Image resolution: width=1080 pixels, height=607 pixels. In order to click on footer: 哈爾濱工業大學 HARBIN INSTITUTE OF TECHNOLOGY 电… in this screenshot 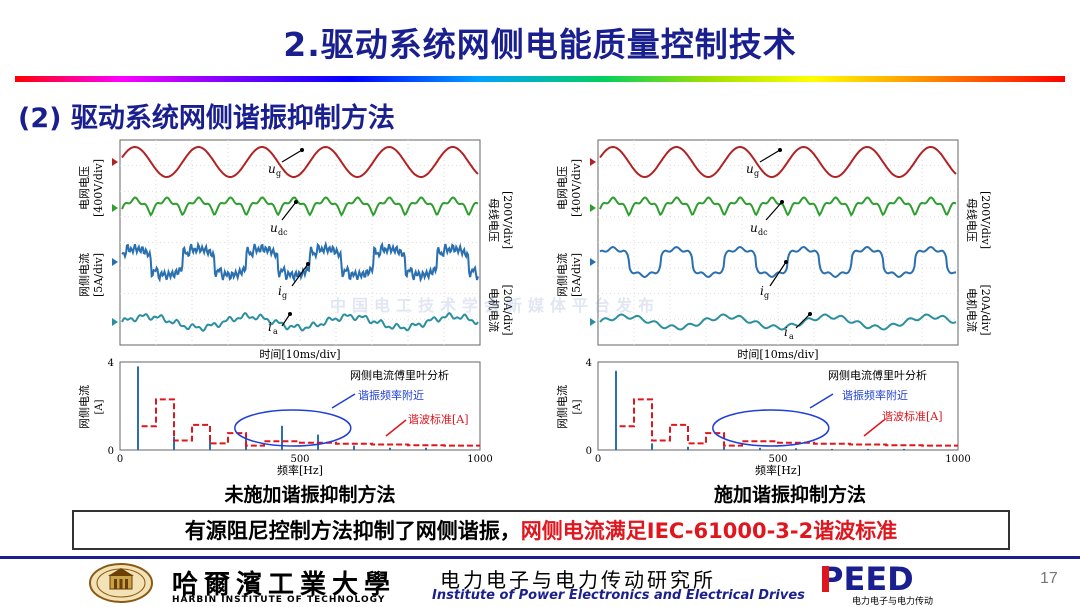, I will do `click(540, 583)`.